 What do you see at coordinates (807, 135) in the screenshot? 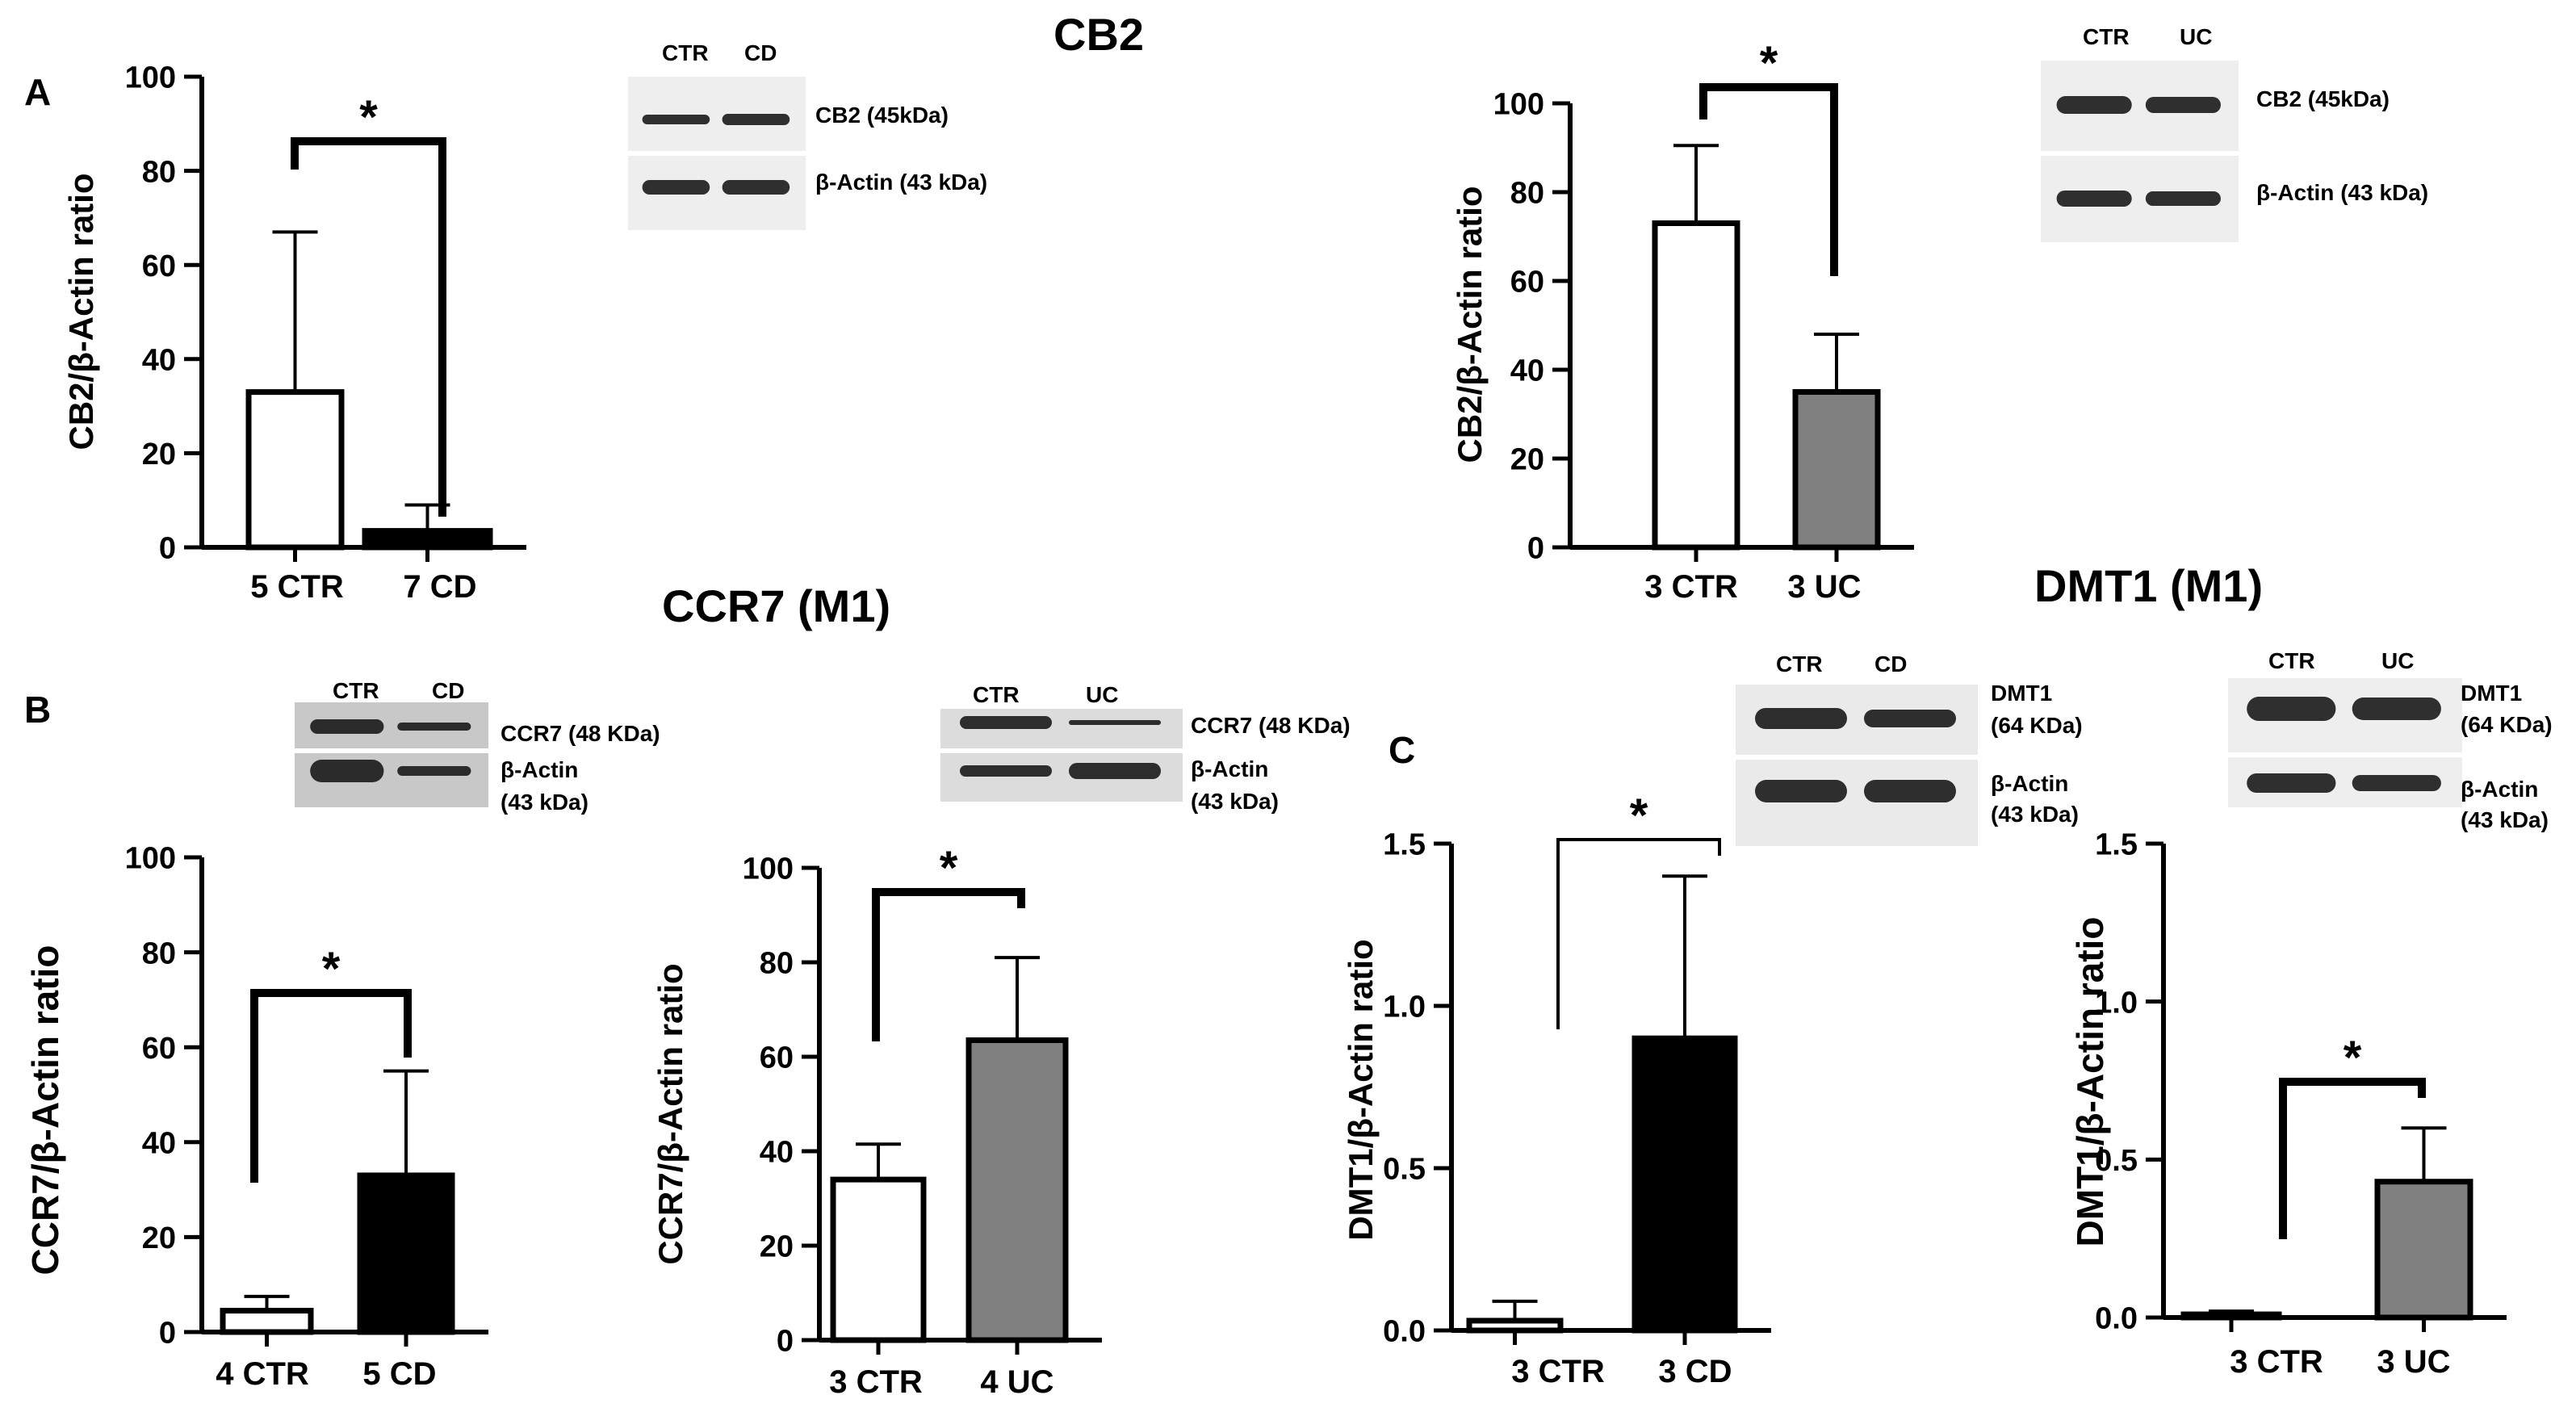
I see `blot-a_cd: CTR CD CB2 (45kDa) β-Actin (43 kDa)` at bounding box center [807, 135].